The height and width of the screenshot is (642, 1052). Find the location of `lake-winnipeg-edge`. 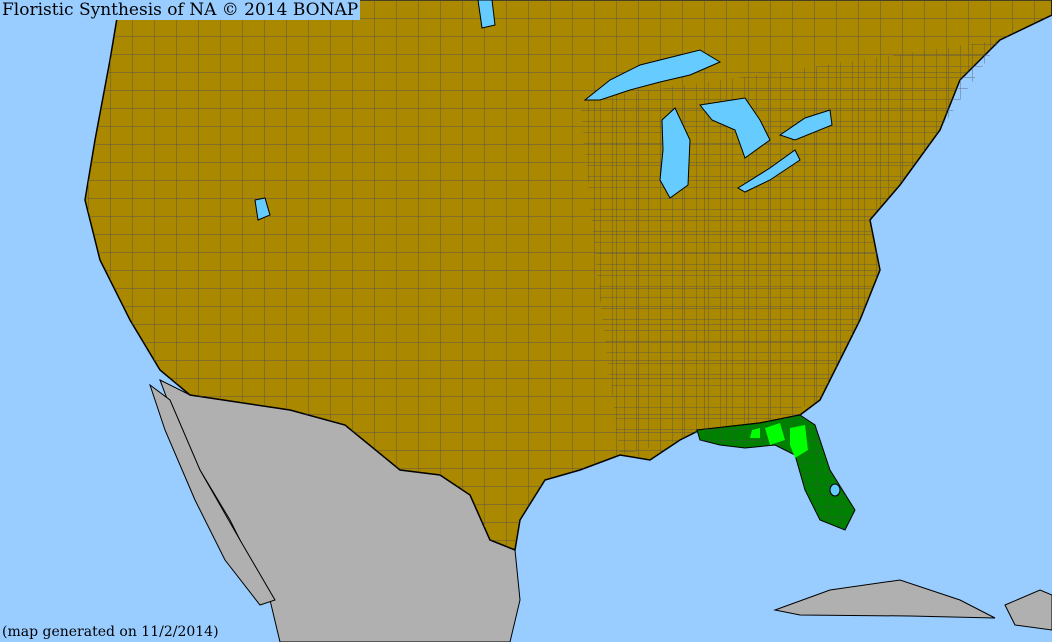

lake-winnipeg-edge is located at coordinates (486, 14).